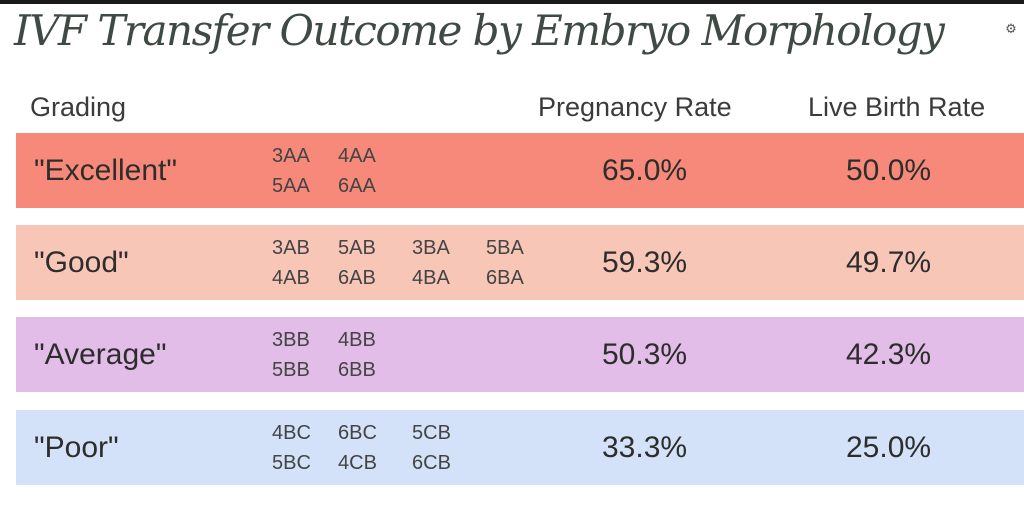 This screenshot has height=532, width=1024. What do you see at coordinates (431, 278) in the screenshot?
I see `grade-code: 4BA` at bounding box center [431, 278].